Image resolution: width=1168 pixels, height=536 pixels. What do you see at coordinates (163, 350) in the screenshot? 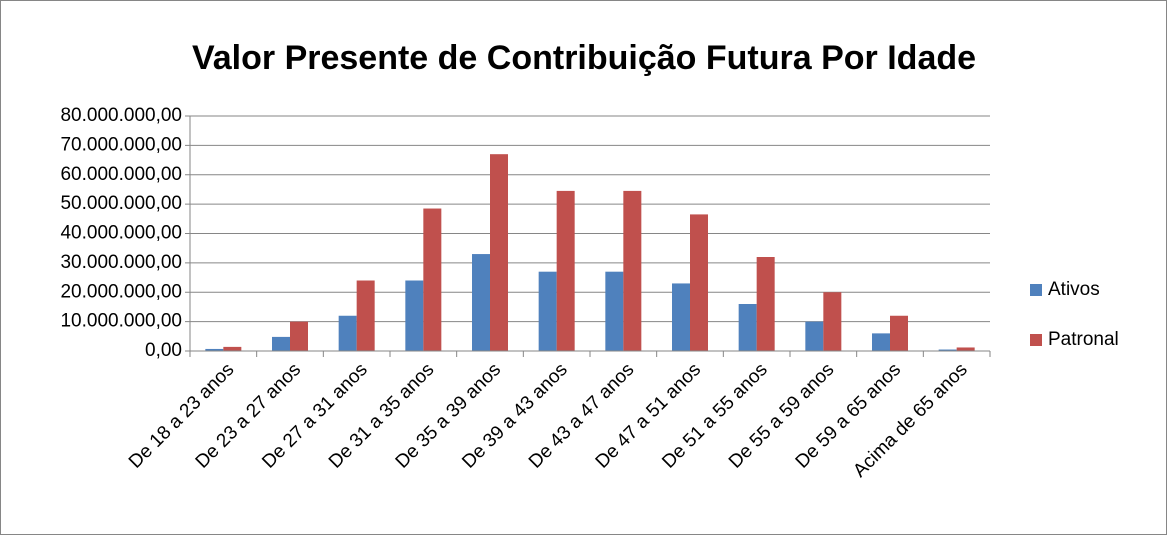
I see `y-tick-label: 0,00` at bounding box center [163, 350].